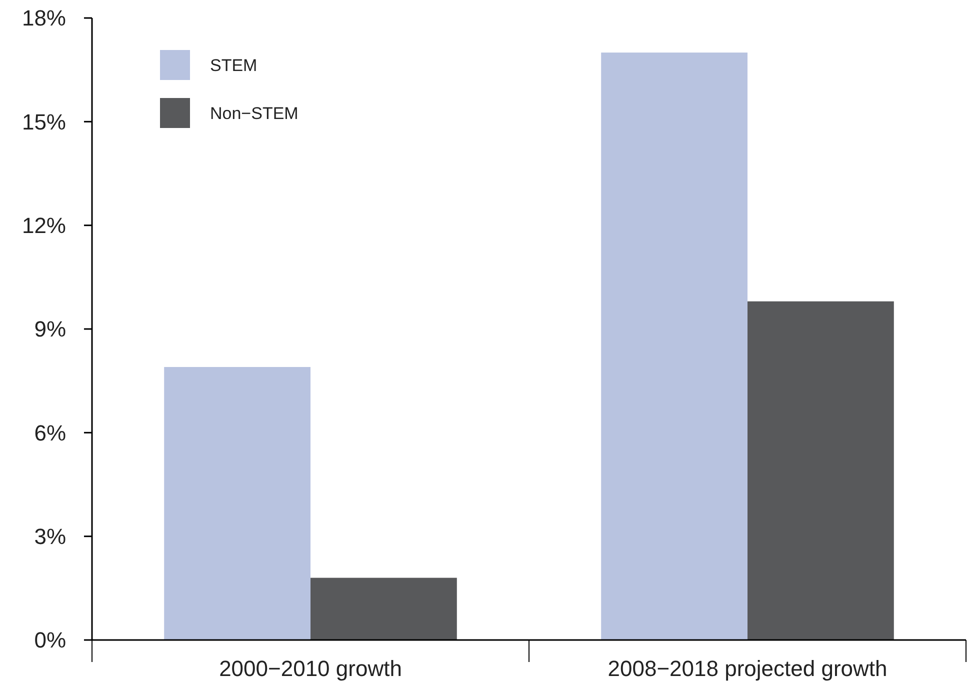  Describe the element at coordinates (50, 329) in the screenshot. I see `y-tick-label: 9%` at that location.